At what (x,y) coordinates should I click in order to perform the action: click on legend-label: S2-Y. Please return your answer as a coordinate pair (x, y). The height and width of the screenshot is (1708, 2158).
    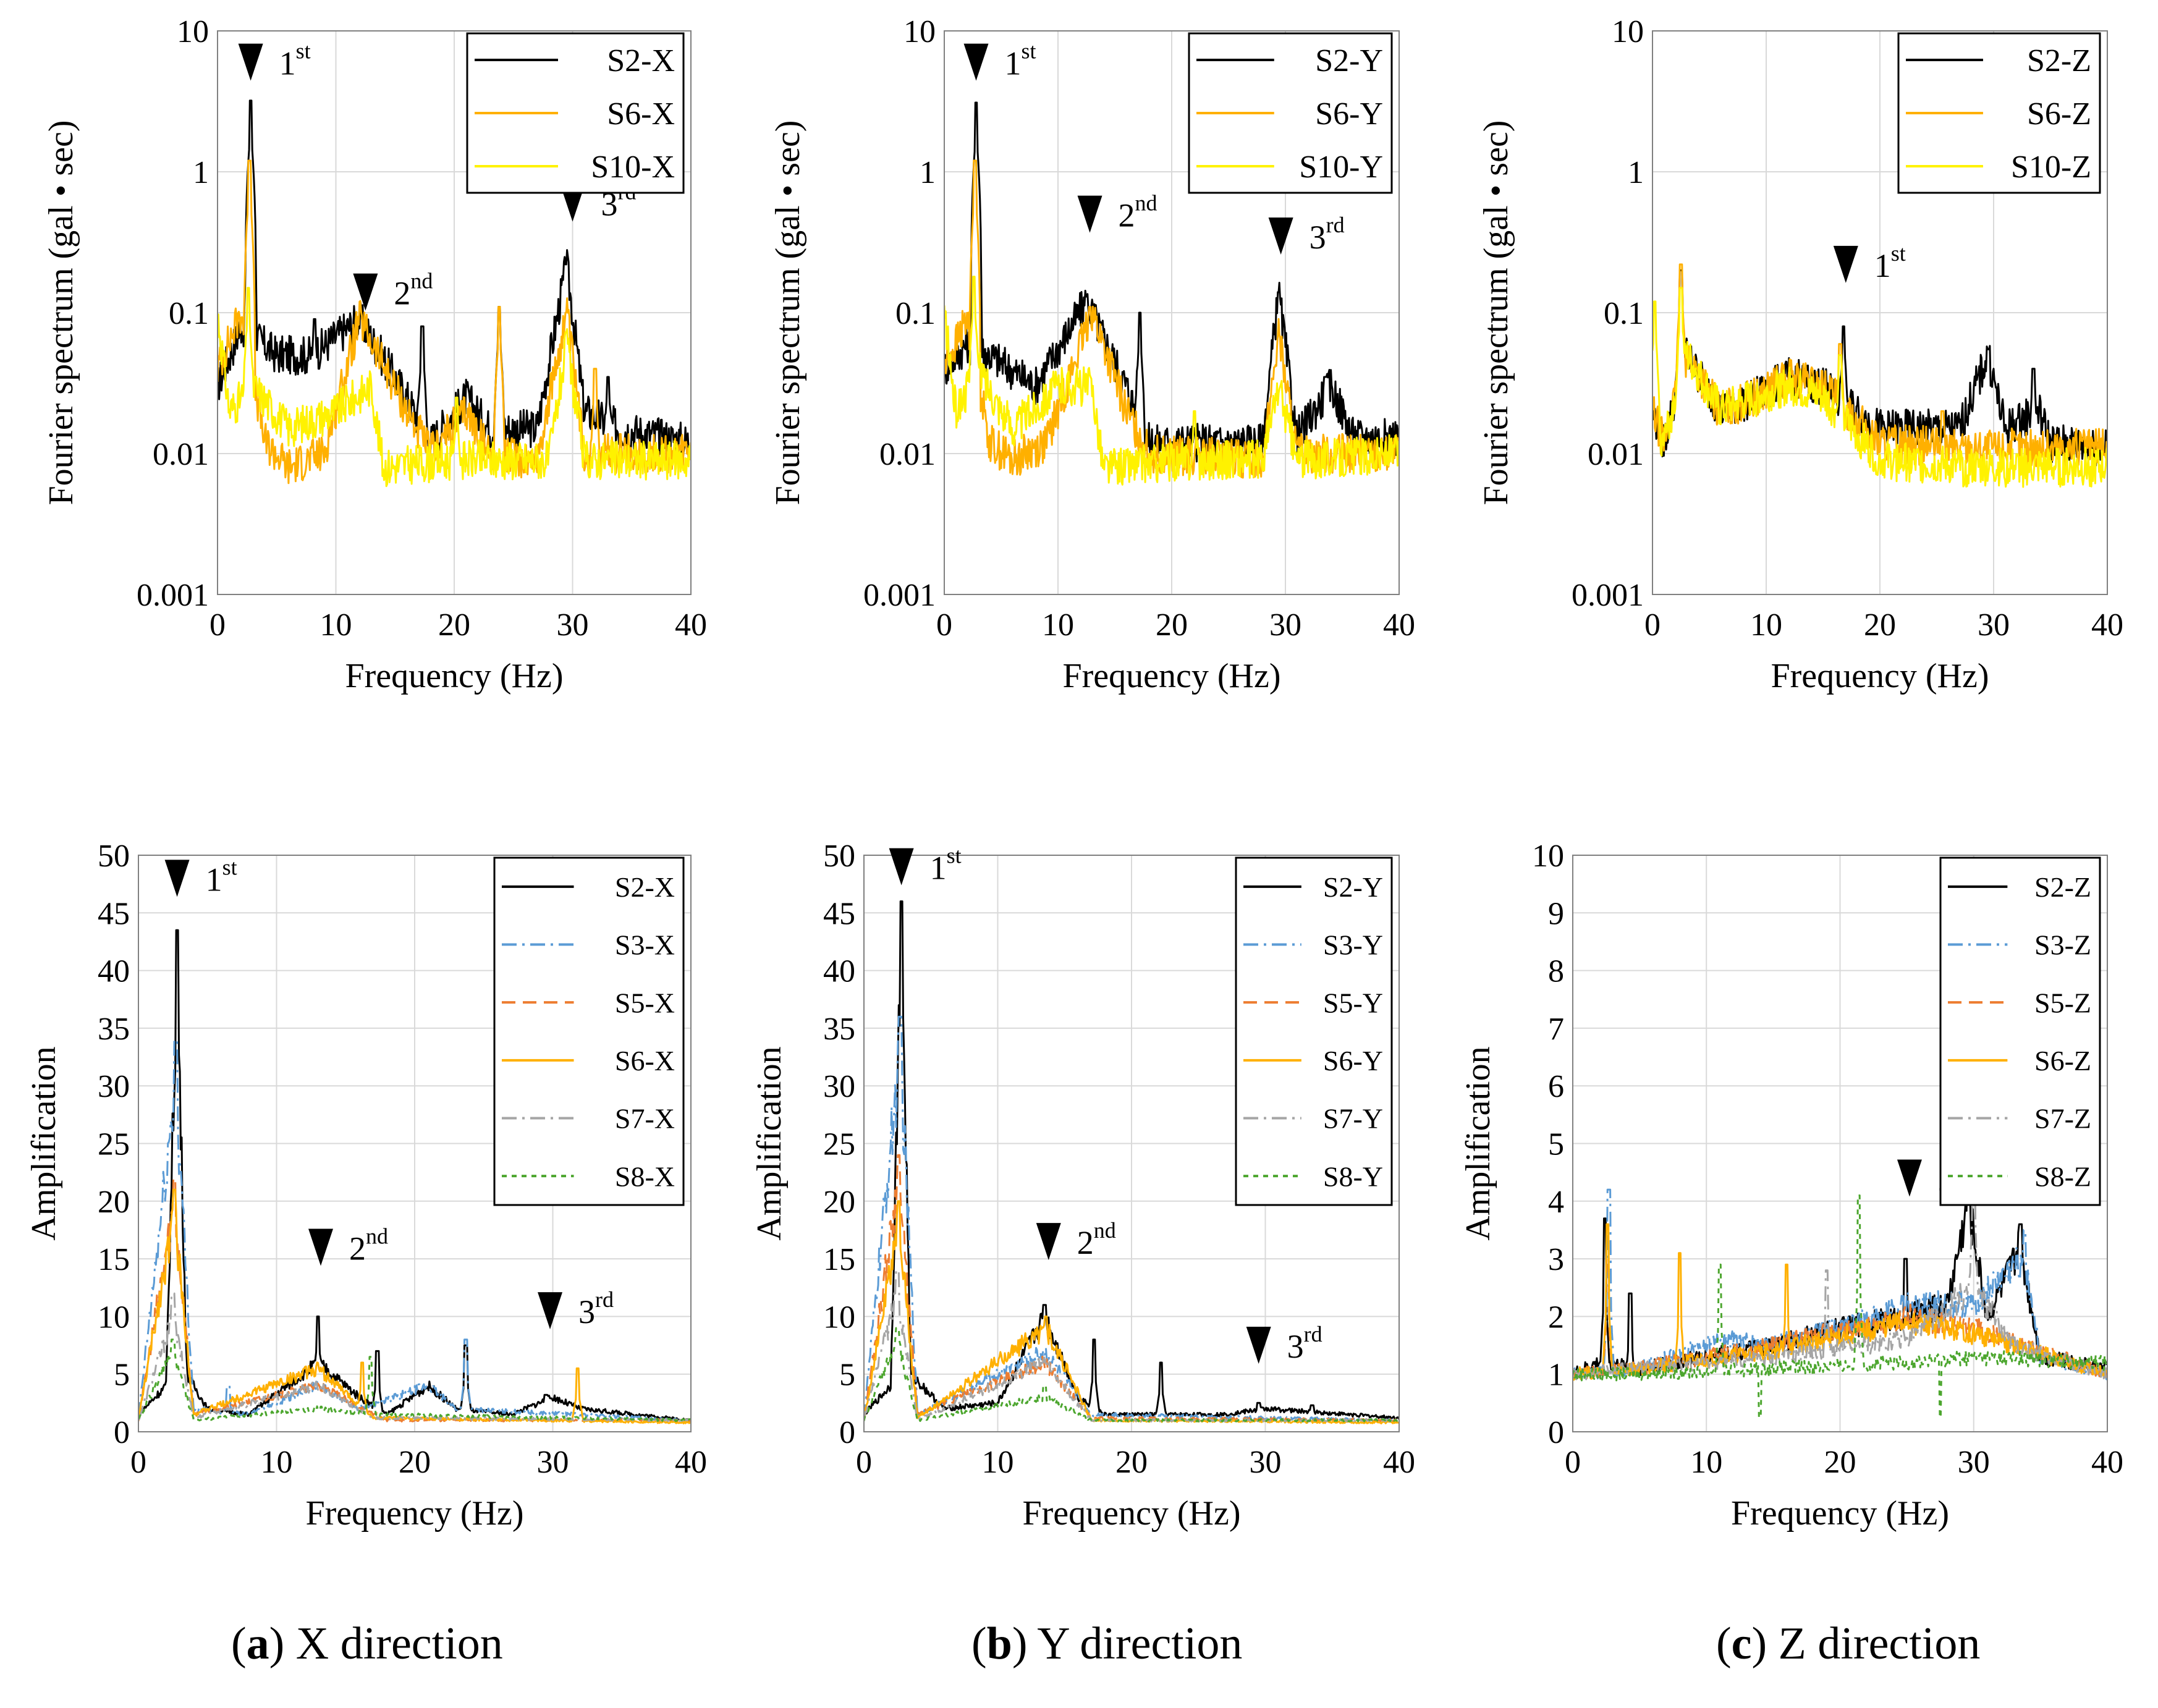
    Looking at the image, I should click on (1353, 887).